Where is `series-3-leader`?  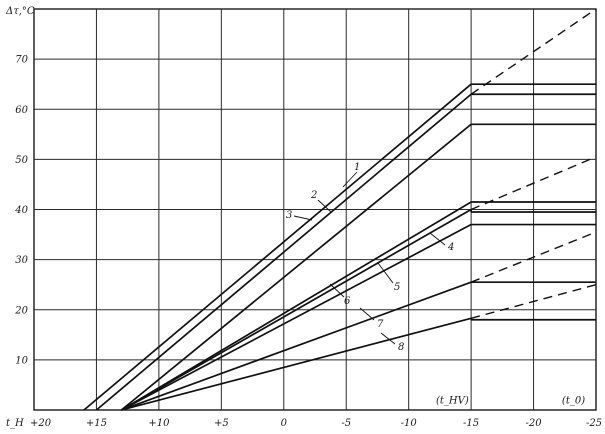 series-3-leader is located at coordinates (303, 218).